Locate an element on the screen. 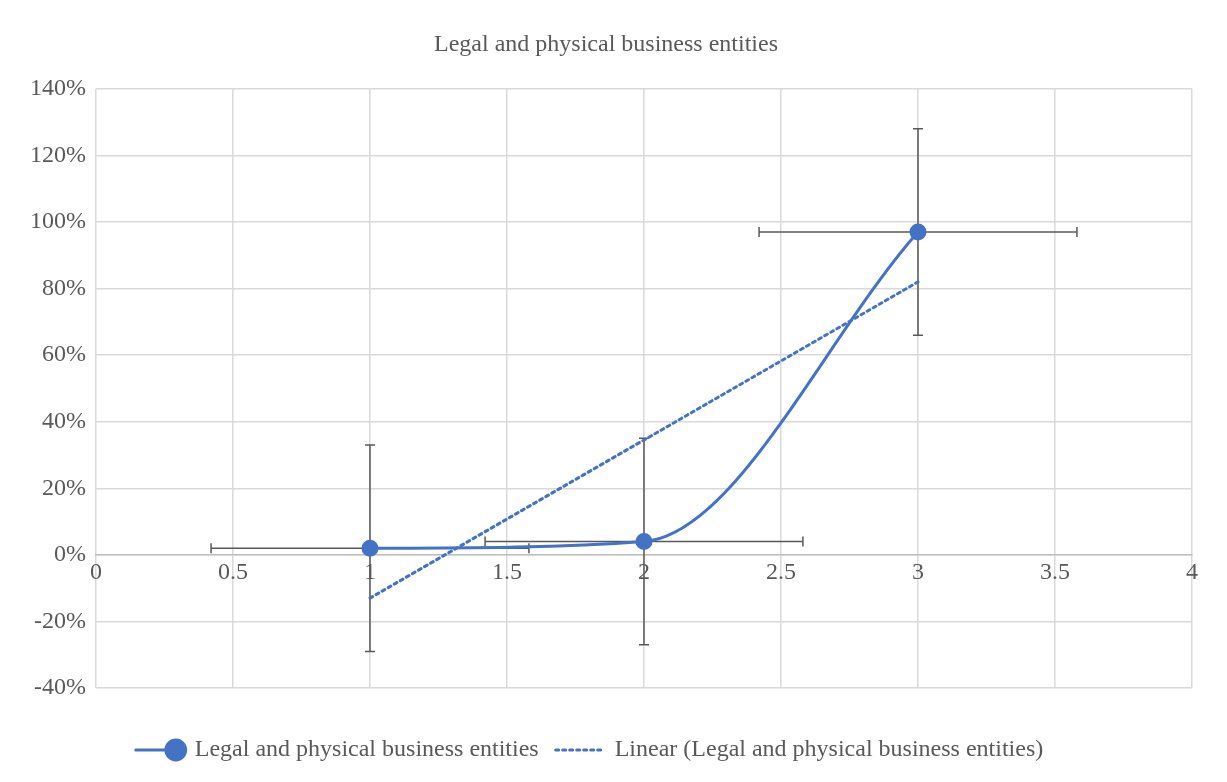  y-tick-label: 60% is located at coordinates (63, 353).